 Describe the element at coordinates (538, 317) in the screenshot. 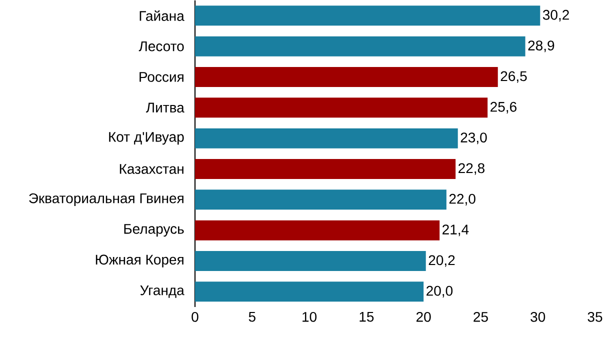

I see `x-tick-label: 30` at that location.